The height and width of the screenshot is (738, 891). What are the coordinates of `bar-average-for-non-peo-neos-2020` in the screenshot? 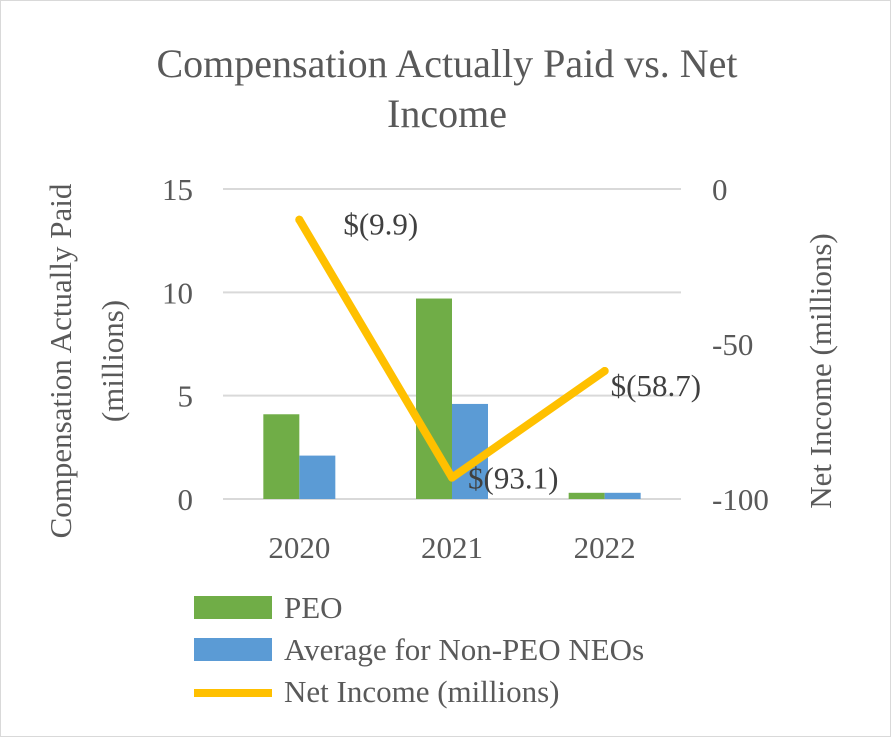 It's located at (317, 477).